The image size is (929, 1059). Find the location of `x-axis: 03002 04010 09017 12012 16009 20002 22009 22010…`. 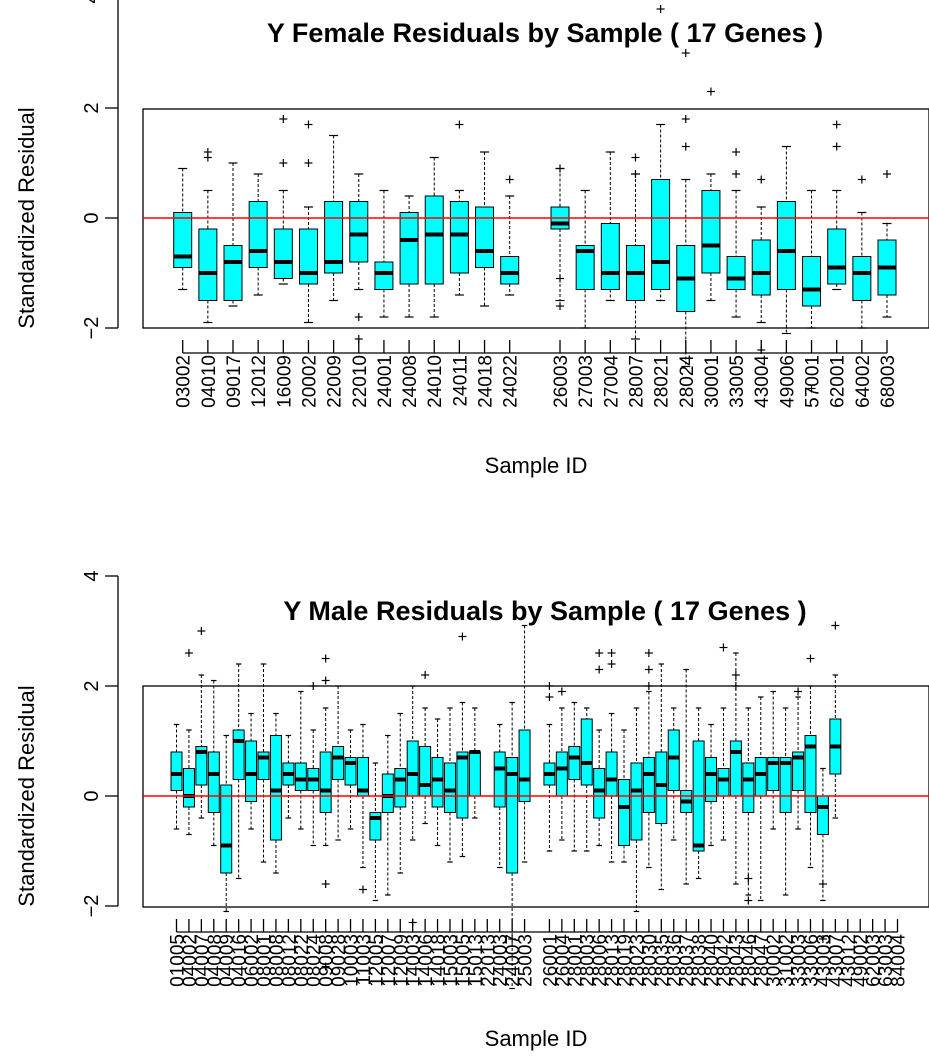

x-axis: 03002 04010 09017 12012 16009 20002 22009 22010… is located at coordinates (536, 374).